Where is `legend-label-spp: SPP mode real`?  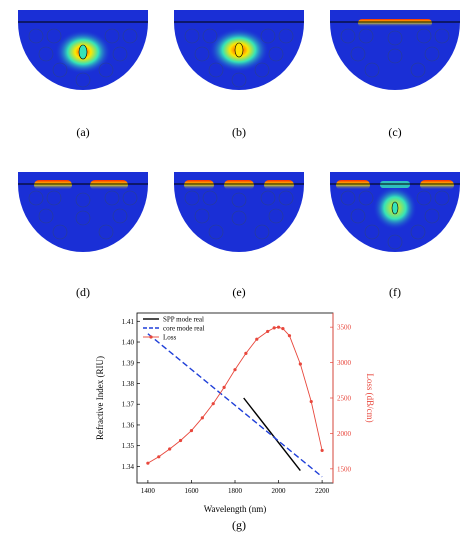
legend-label-spp: SPP mode real is located at coordinates (183, 320).